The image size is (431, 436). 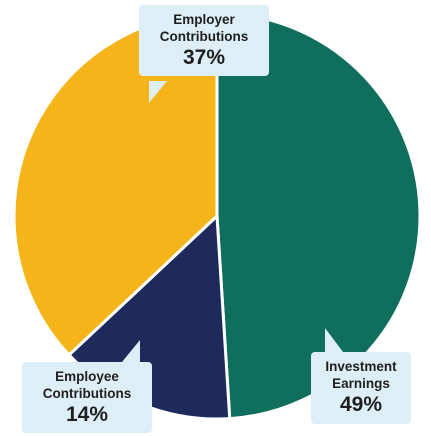 What do you see at coordinates (87, 393) in the screenshot?
I see `slice-label-employee-line2: Contributions` at bounding box center [87, 393].